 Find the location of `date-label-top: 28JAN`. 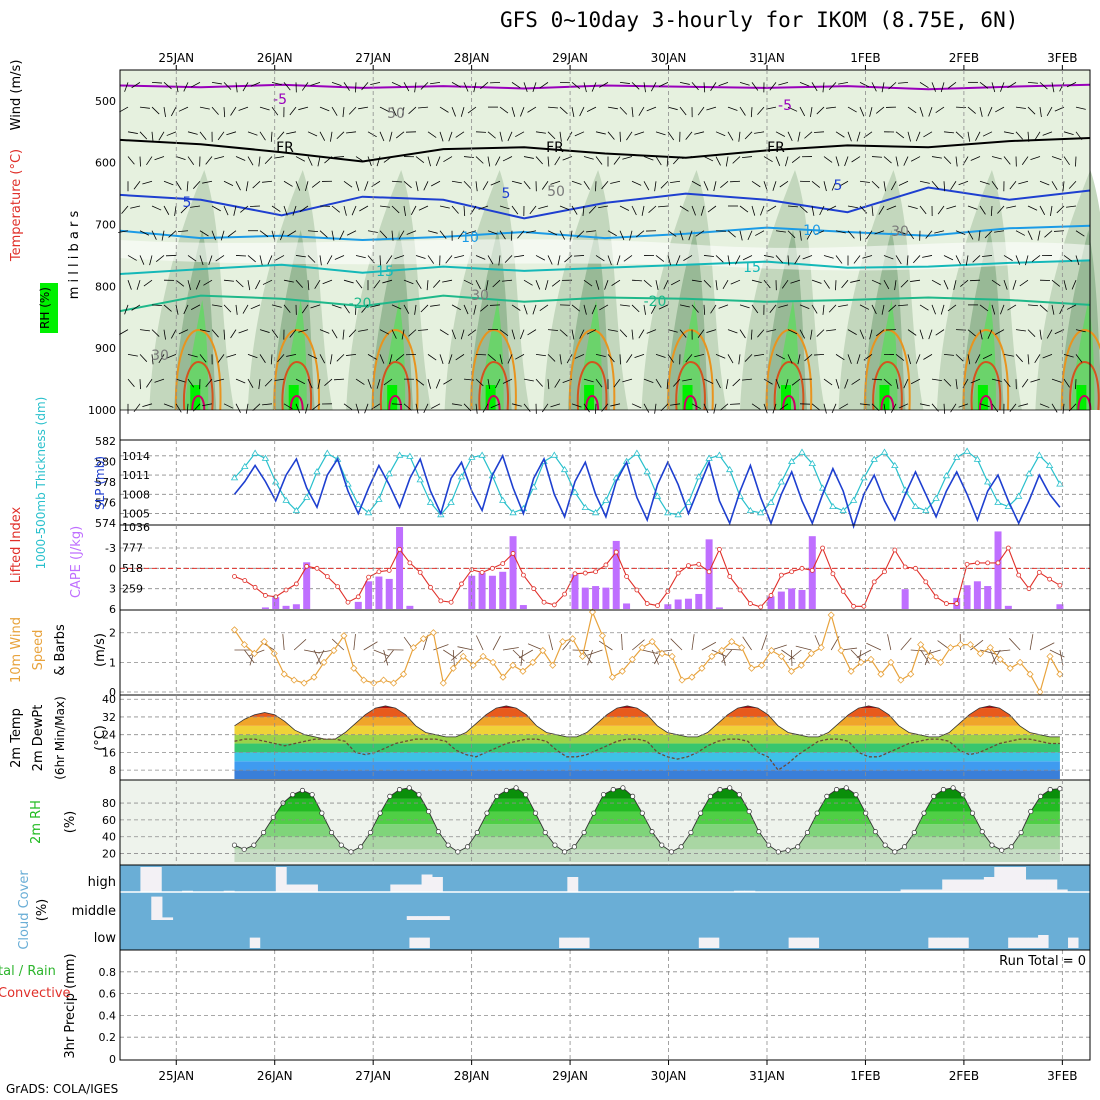

date-label-top: 28JAN is located at coordinates (472, 58).